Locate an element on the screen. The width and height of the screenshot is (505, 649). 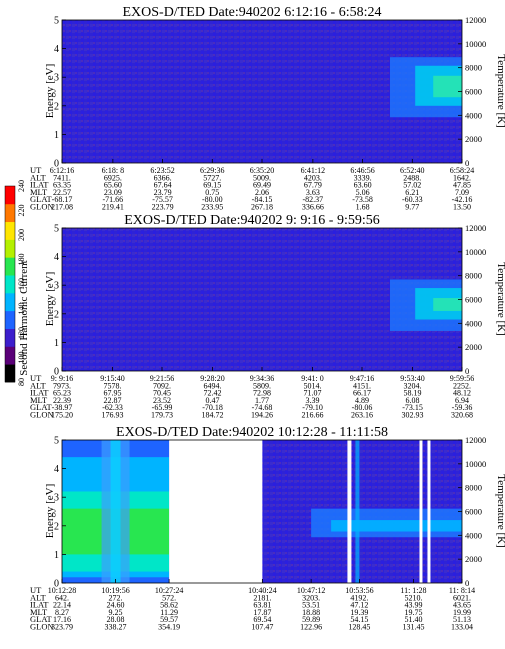
panel-2-ylabel-right: Temperature [K] is located at coordinates (500, 298).